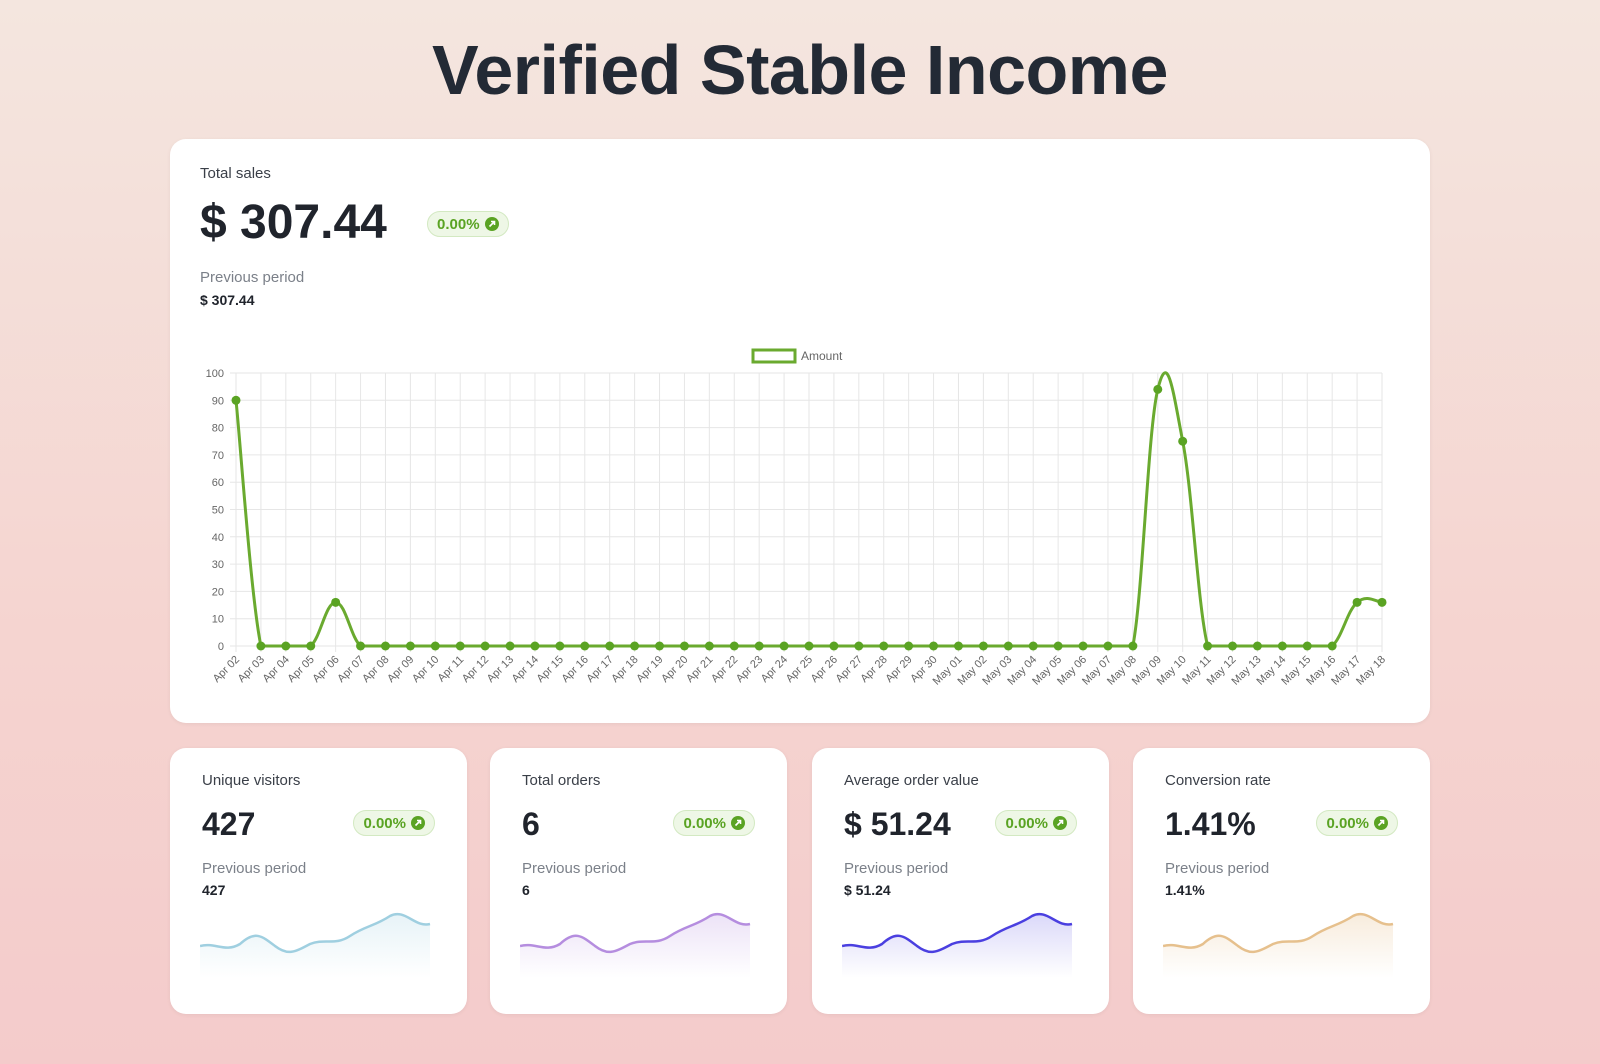  What do you see at coordinates (897, 824) in the screenshot?
I see `metric-value: $ 51.24` at bounding box center [897, 824].